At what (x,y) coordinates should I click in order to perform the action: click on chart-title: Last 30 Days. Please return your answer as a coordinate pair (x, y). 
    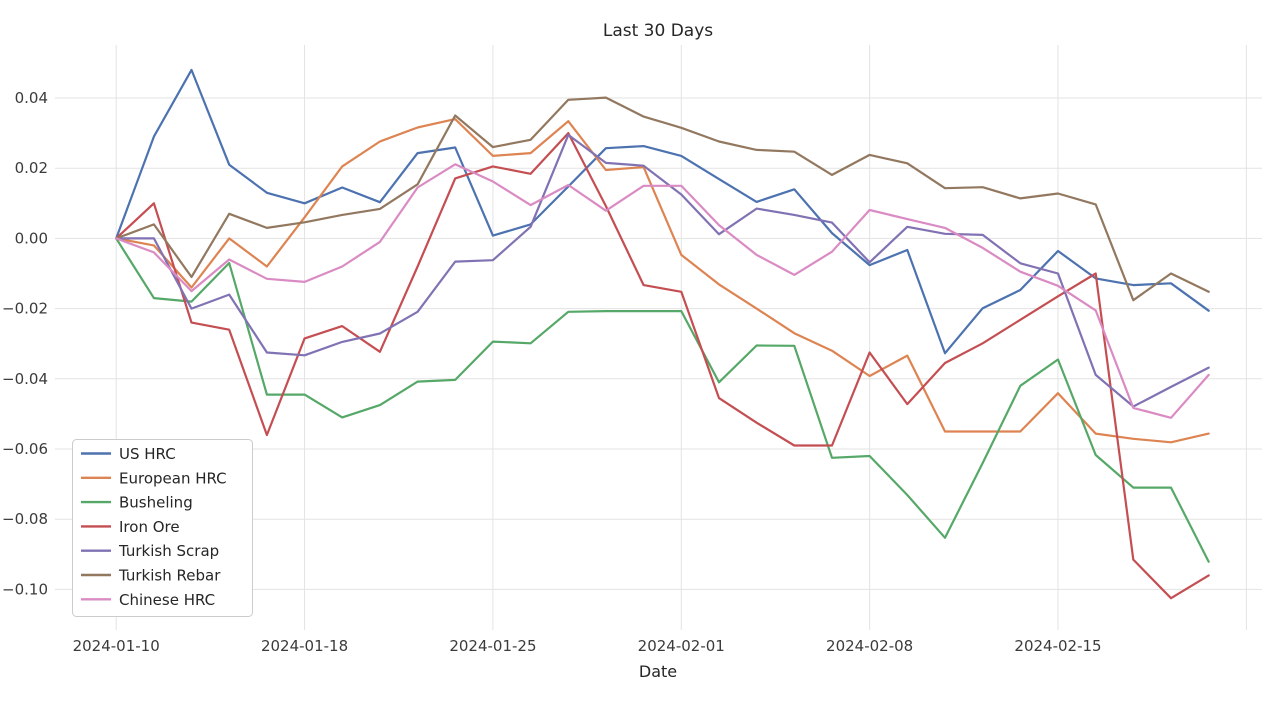
    Looking at the image, I should click on (658, 31).